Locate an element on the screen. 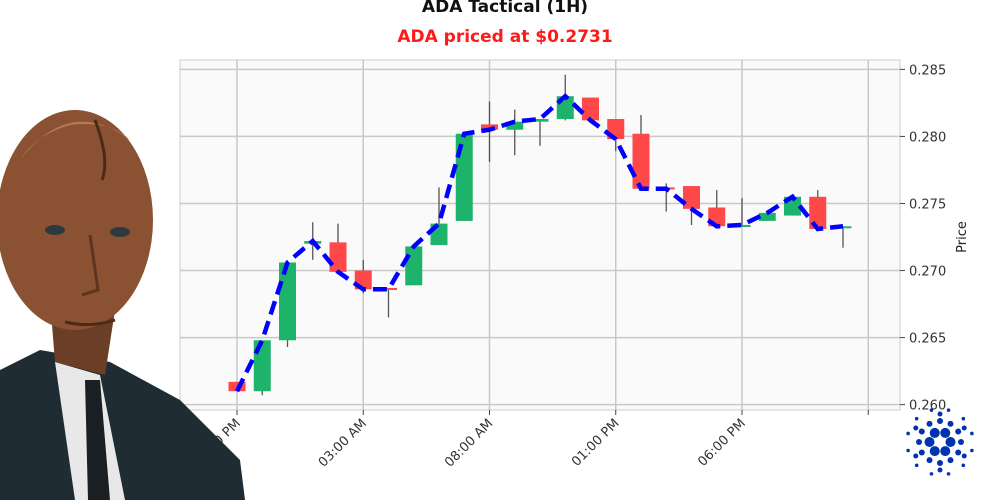 The image size is (1000, 500). suit is located at coordinates (122, 425).